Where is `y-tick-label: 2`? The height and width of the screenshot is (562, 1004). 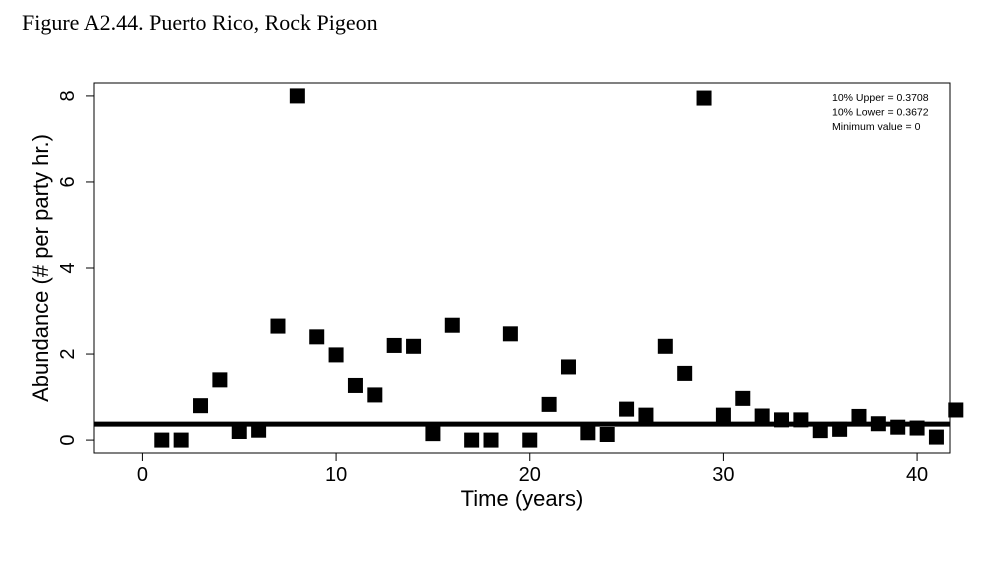 y-tick-label: 2 is located at coordinates (68, 353).